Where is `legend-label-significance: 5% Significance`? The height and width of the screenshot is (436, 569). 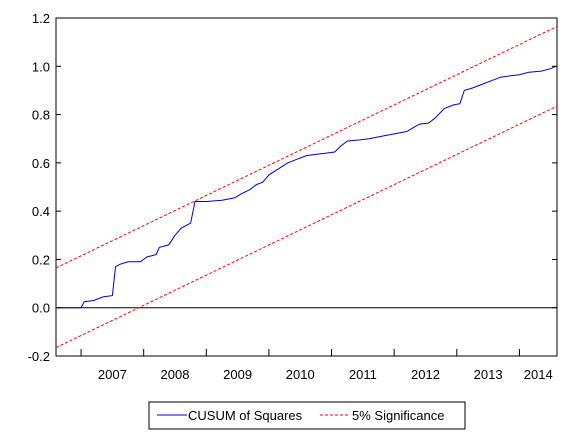 legend-label-significance: 5% Significance is located at coordinates (398, 415).